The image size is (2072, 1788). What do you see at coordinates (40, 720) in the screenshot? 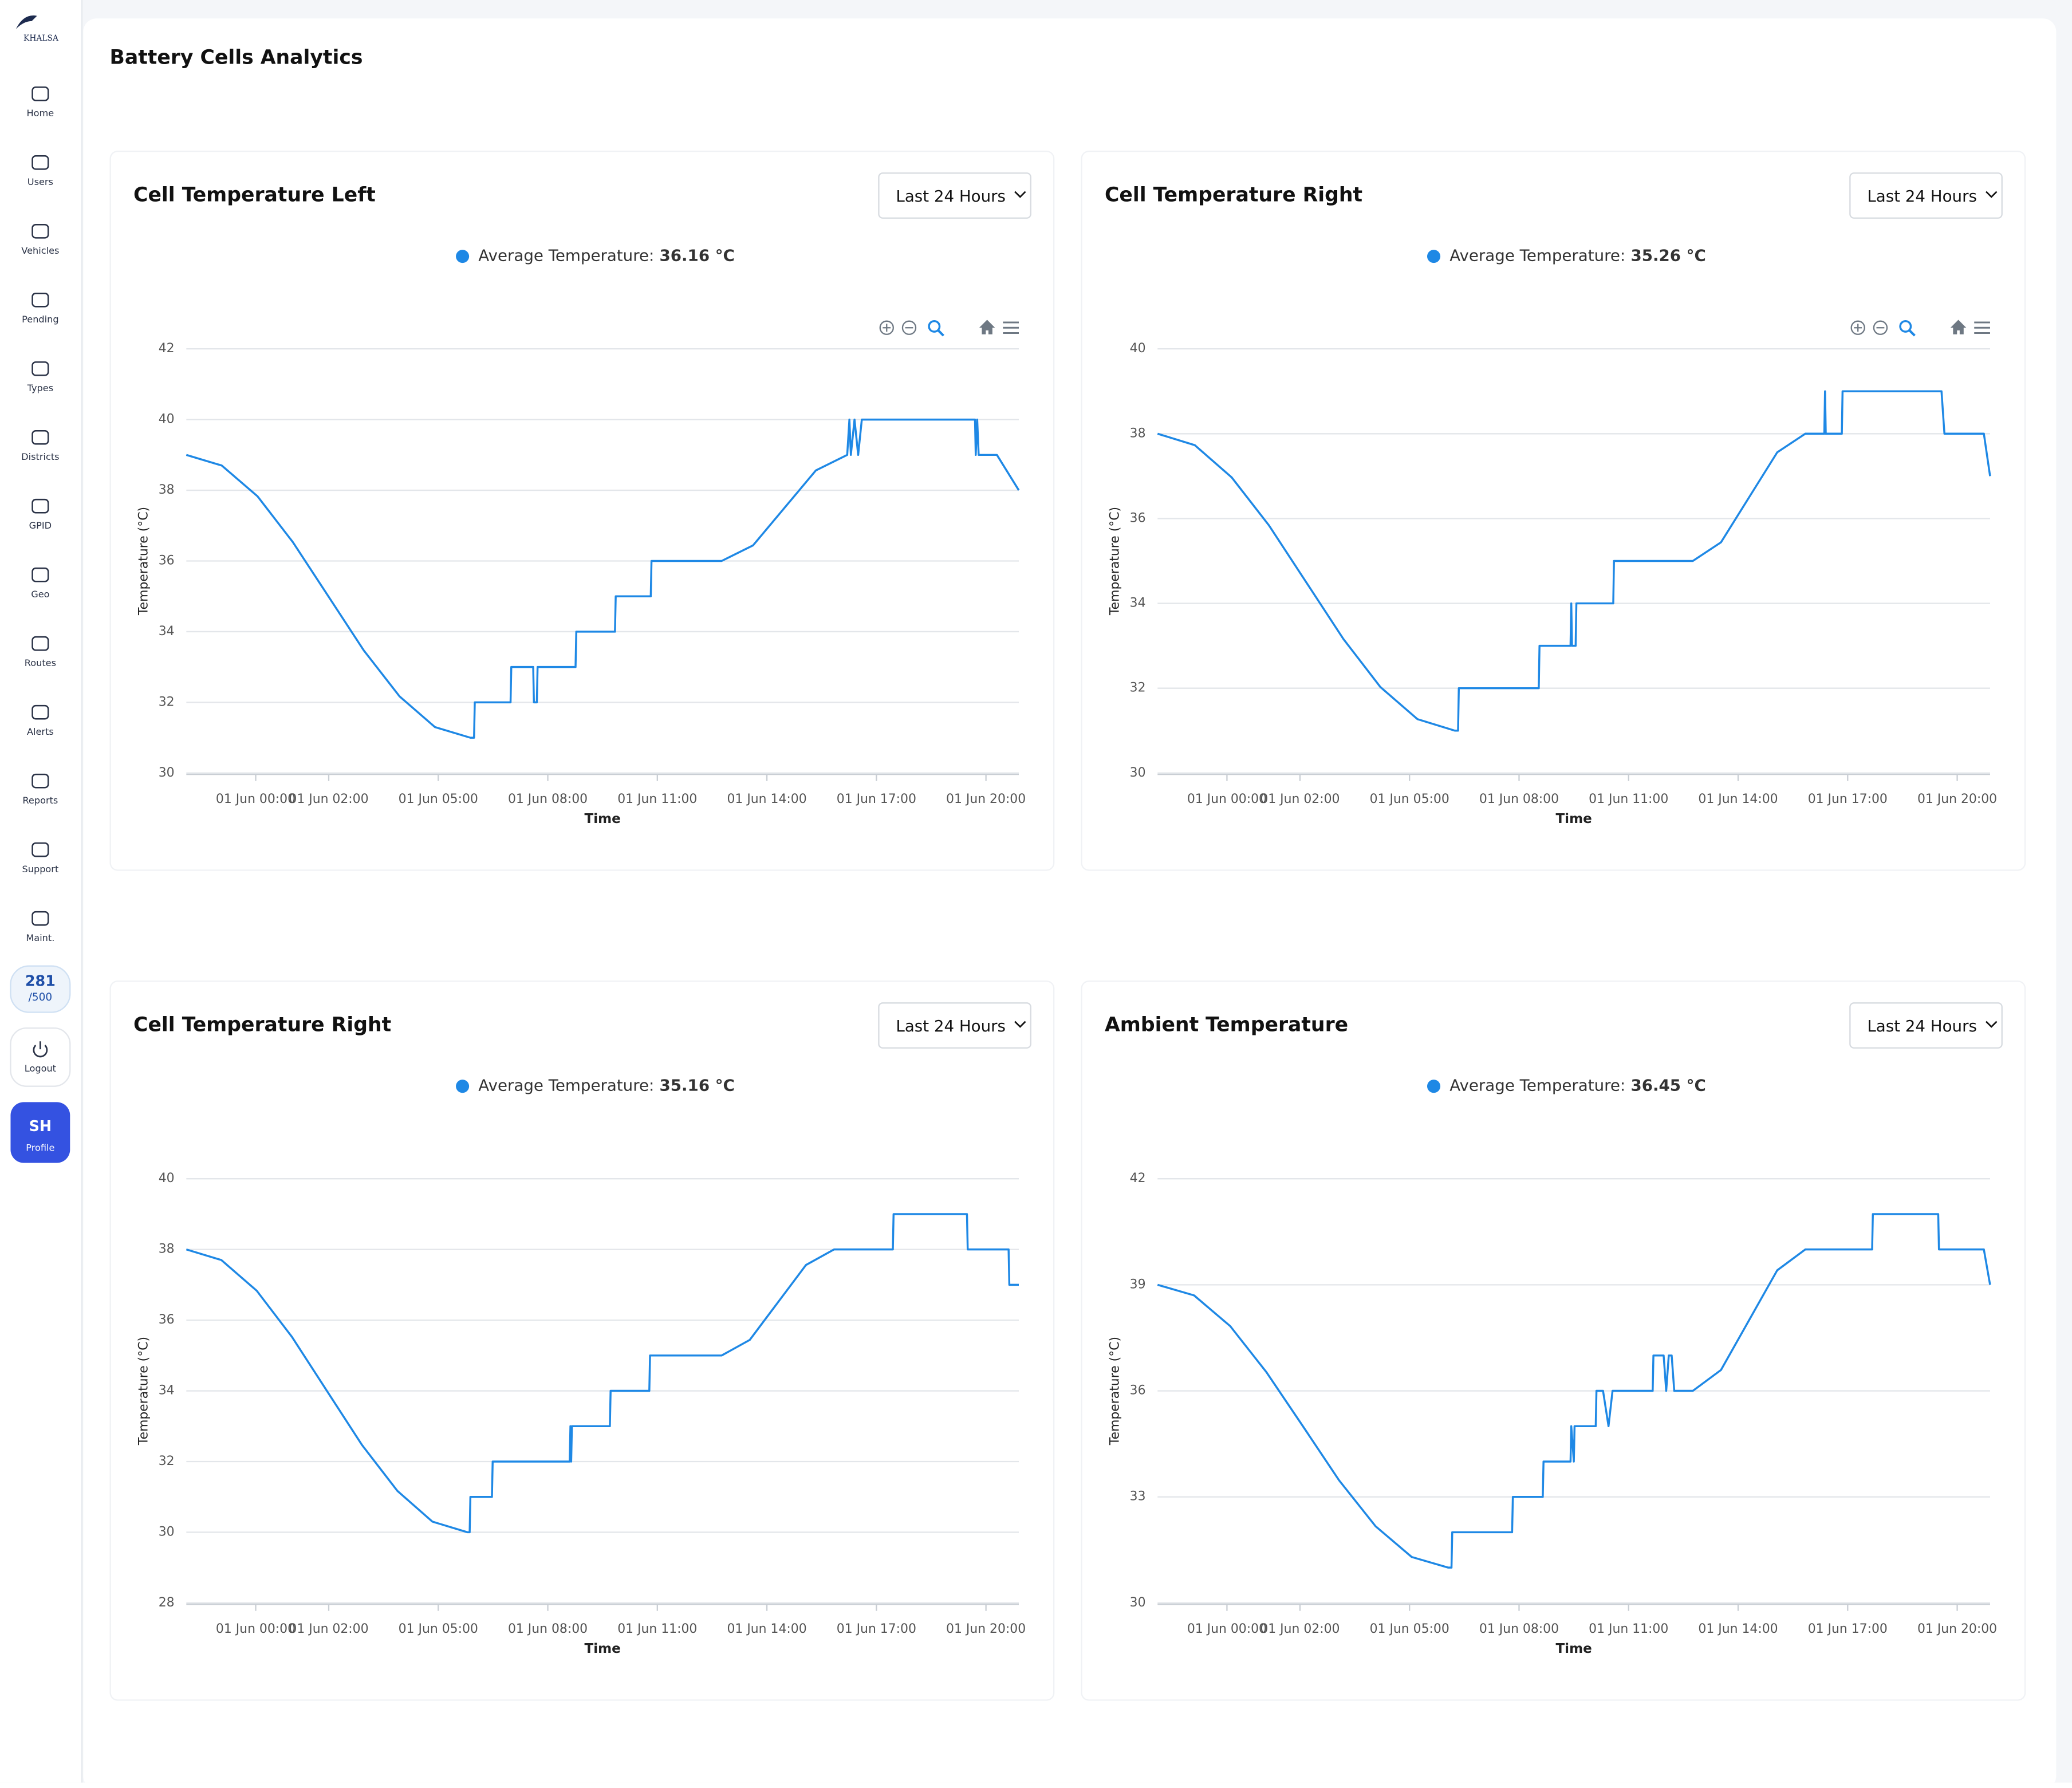
I see `nav-item: Alerts` at bounding box center [40, 720].